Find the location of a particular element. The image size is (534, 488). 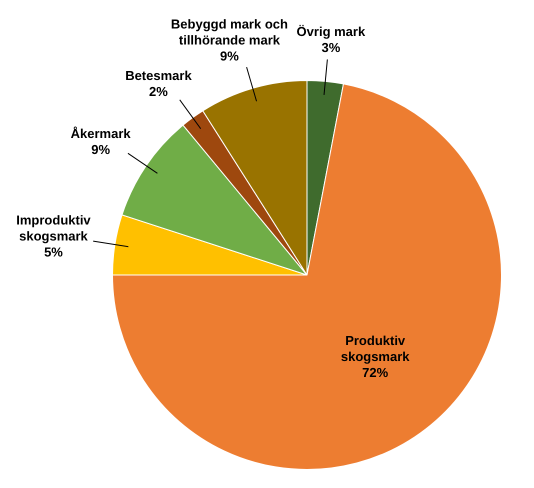

slice-label: Improduktiv skogsmark is located at coordinates (54, 228).